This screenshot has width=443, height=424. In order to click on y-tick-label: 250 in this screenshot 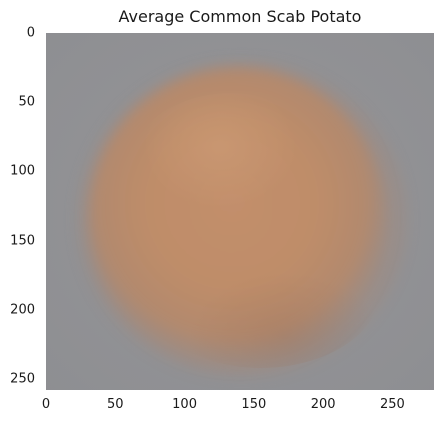, I will do `click(22, 379)`.